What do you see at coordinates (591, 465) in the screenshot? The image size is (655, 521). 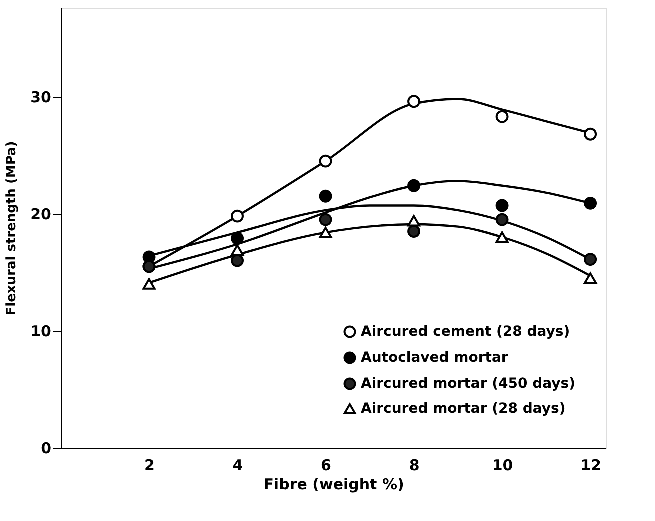 I see `x-tick-label: 12` at bounding box center [591, 465].